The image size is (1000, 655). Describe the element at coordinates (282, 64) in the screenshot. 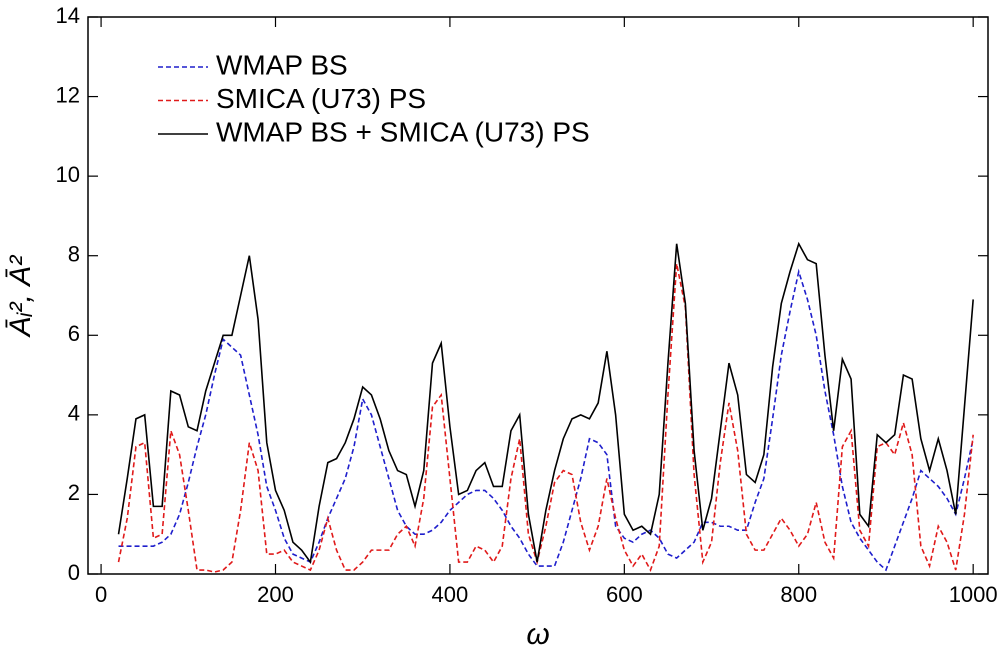

I see `legend-text: WMAP BS` at that location.